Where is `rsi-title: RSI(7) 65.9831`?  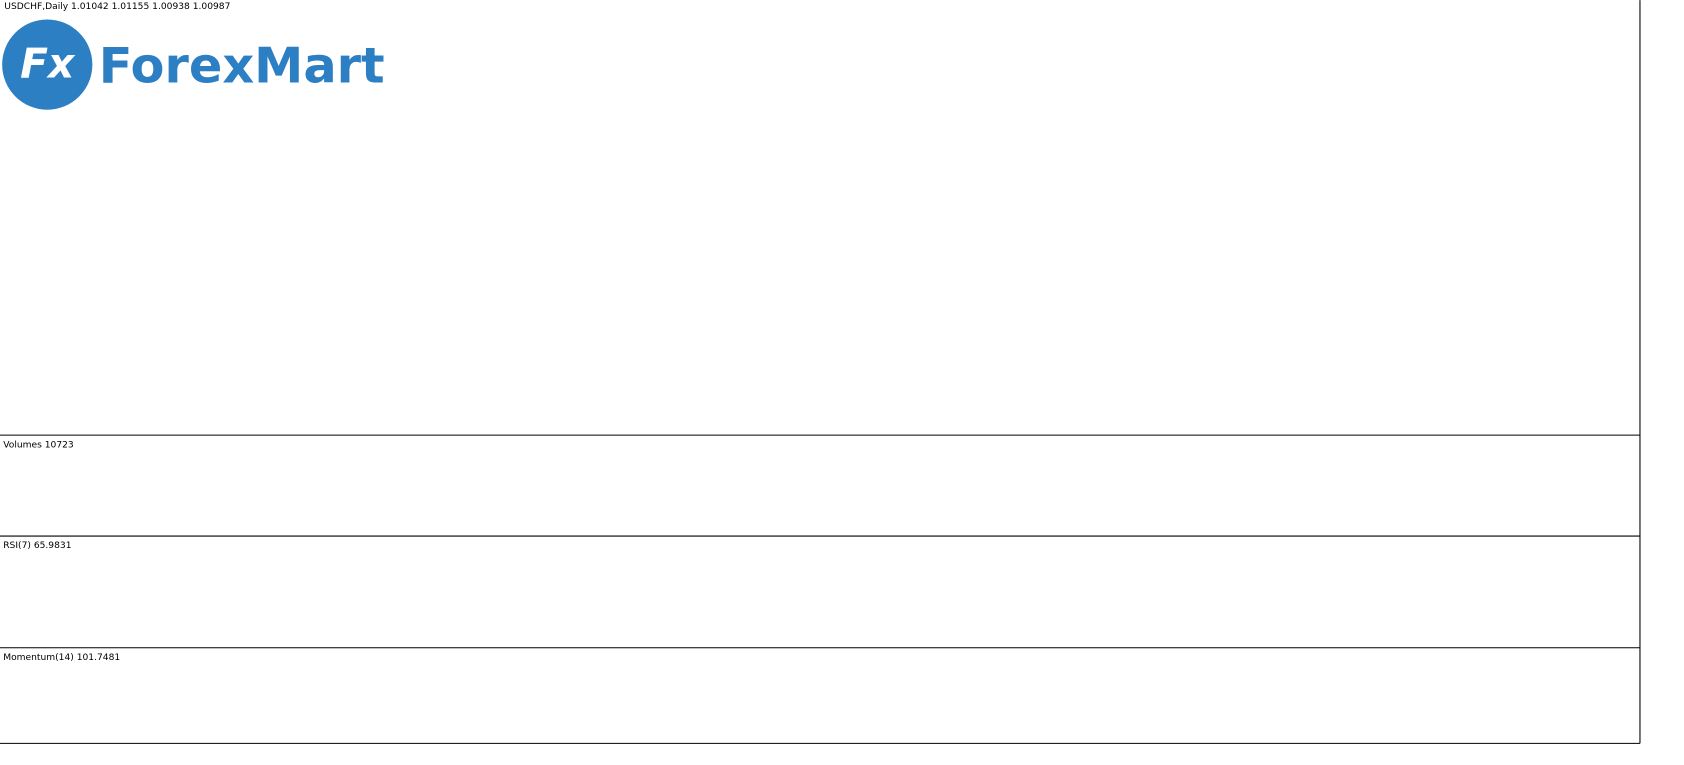
rsi-title: RSI(7) 65.9831 is located at coordinates (37, 546).